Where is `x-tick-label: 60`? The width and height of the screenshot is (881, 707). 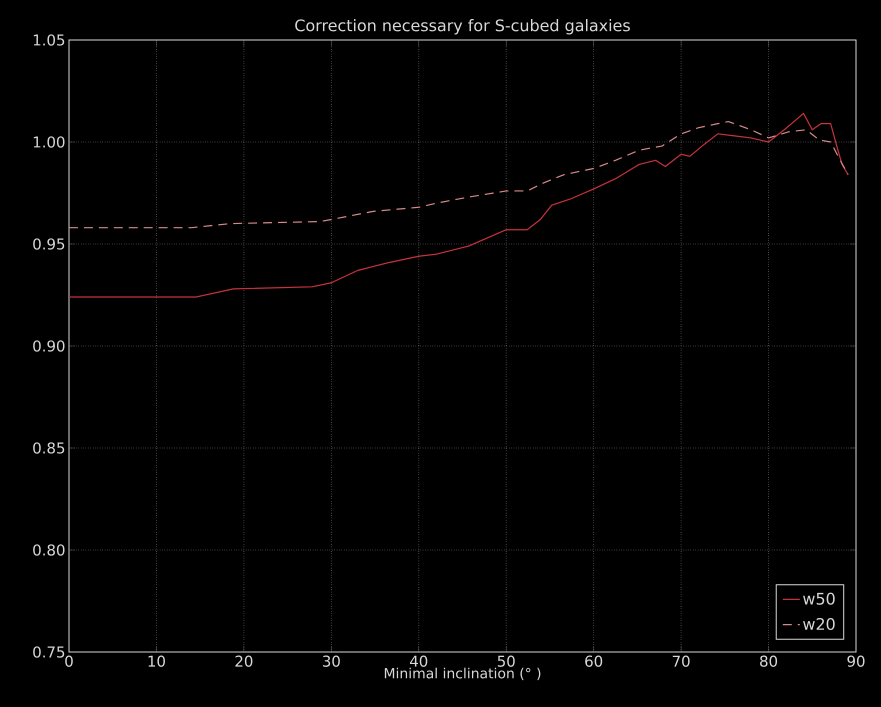 x-tick-label: 60 is located at coordinates (593, 661).